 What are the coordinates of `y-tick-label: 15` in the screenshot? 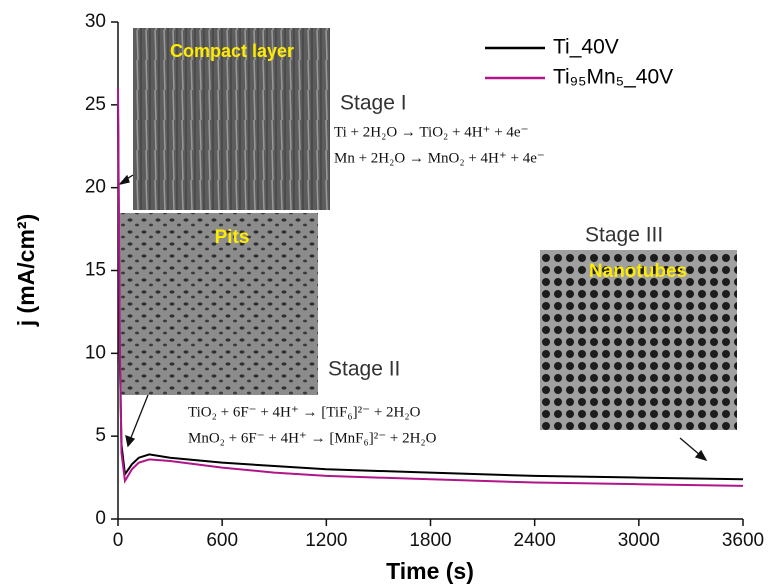 It's located at (95, 270).